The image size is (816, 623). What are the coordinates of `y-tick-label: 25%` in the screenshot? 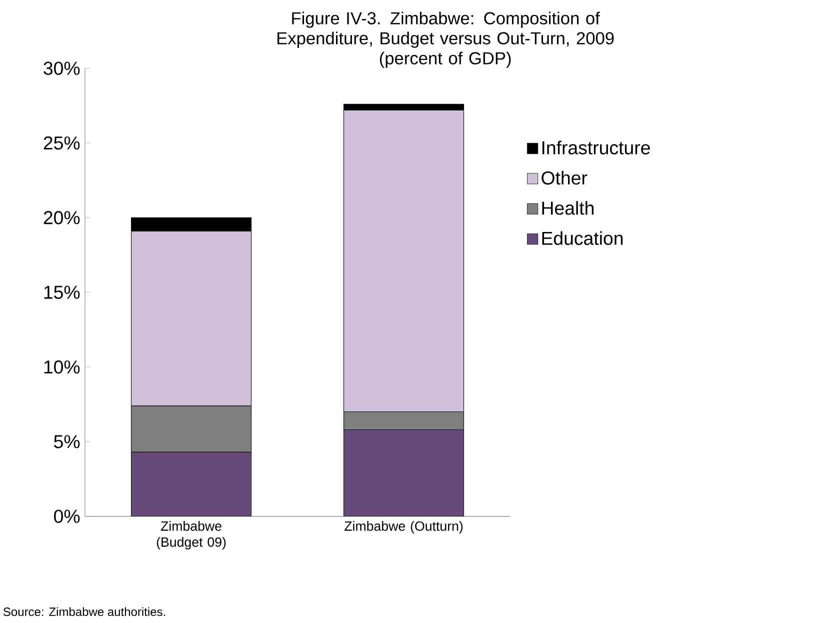 It's located at (62, 143).